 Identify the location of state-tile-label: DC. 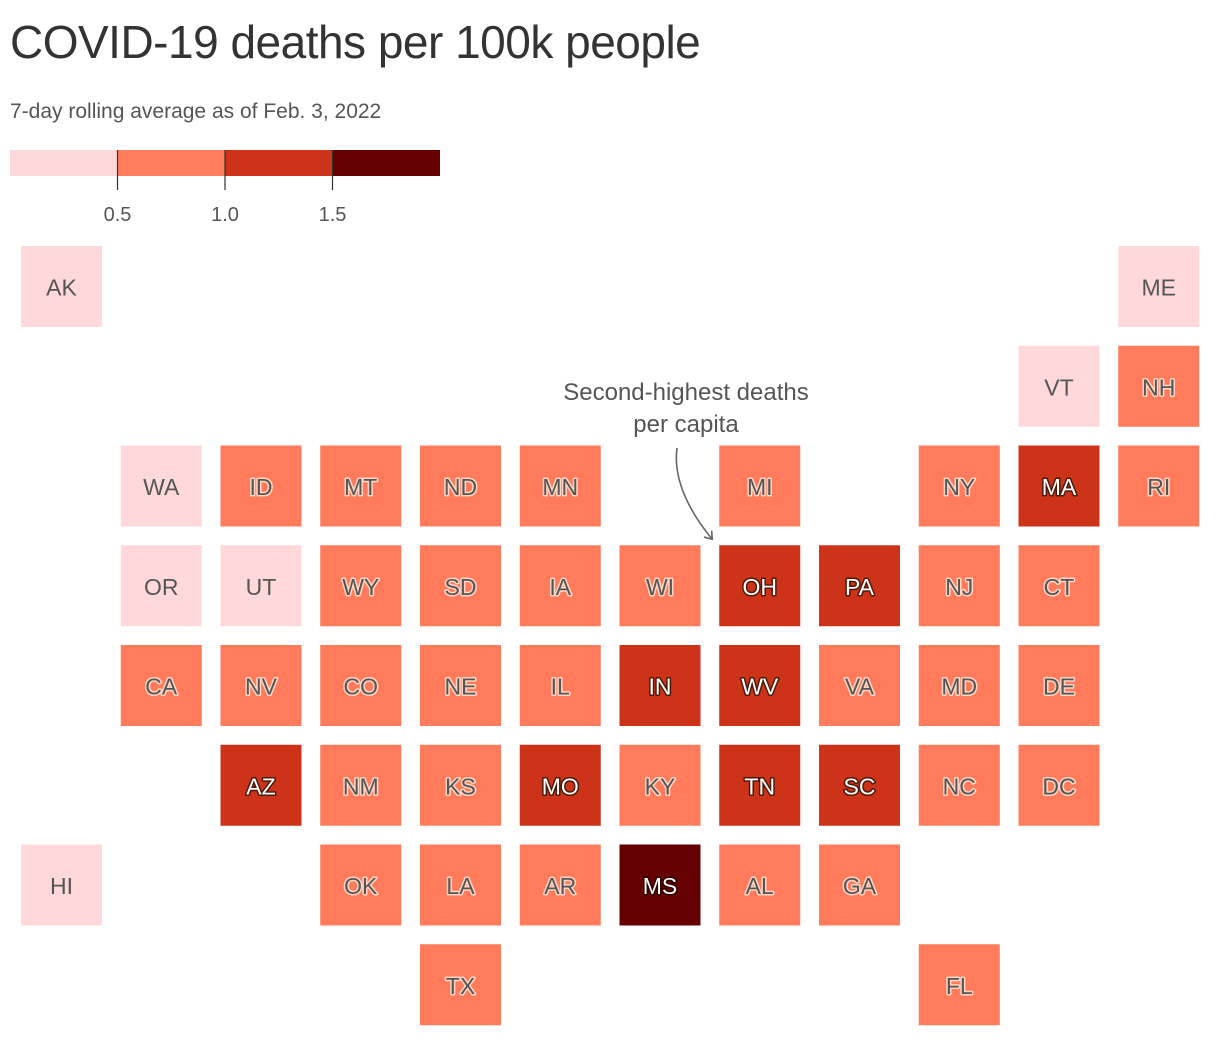
(1058, 786).